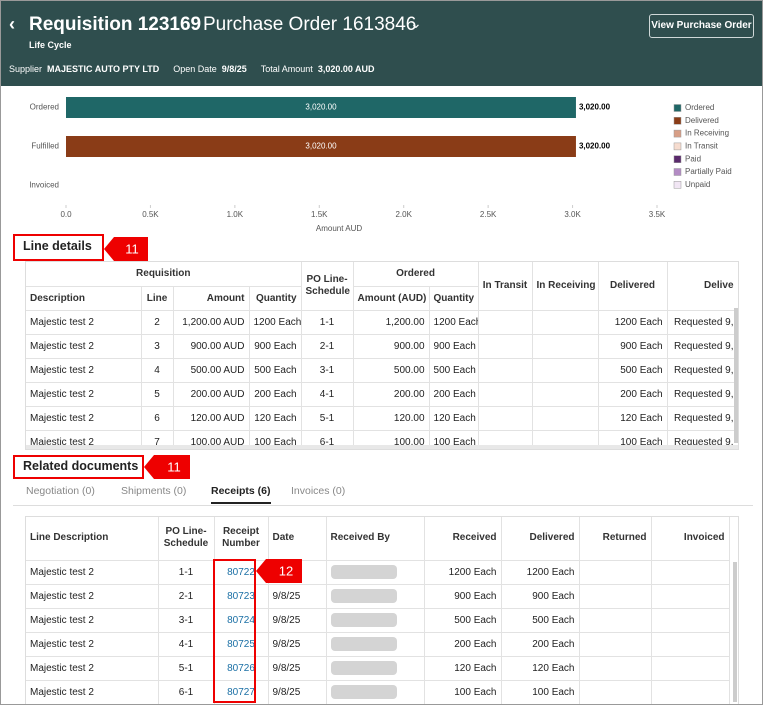 This screenshot has height=705, width=763. I want to click on field-value: 9/8/25, so click(234, 69).